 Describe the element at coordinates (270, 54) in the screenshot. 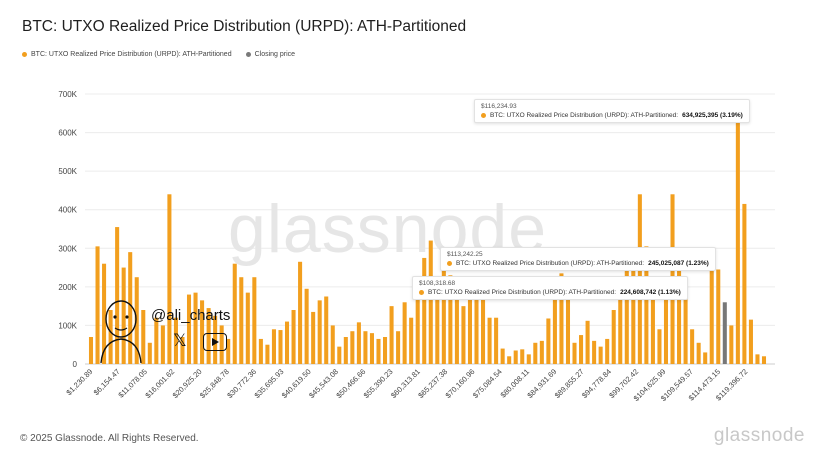

I see `legend-item-closing: Closing price` at that location.